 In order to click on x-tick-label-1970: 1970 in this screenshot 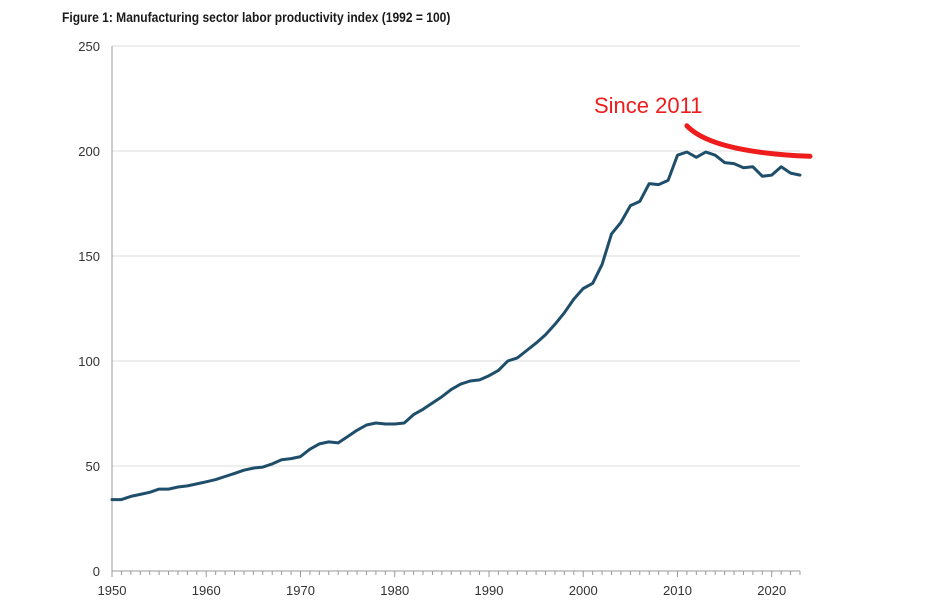, I will do `click(300, 590)`.